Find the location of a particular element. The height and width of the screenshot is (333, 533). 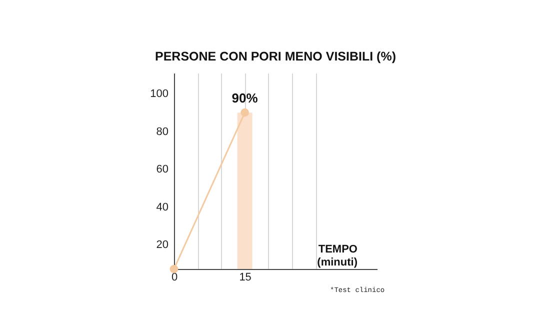

y-tick-label: 20 is located at coordinates (162, 245).